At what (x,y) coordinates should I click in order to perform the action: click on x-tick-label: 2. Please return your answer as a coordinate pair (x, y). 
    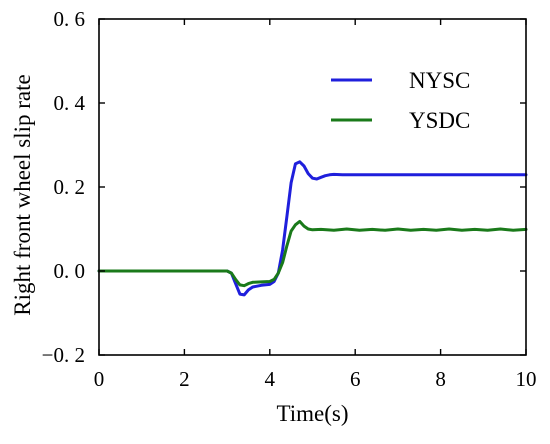
    Looking at the image, I should click on (184, 379).